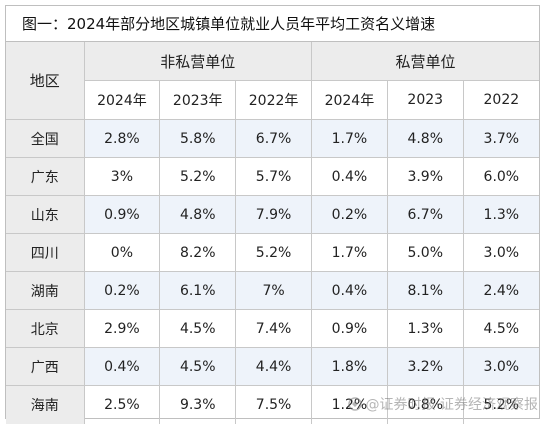  What do you see at coordinates (425, 252) in the screenshot?
I see `value-cell: 5.0%` at bounding box center [425, 252].